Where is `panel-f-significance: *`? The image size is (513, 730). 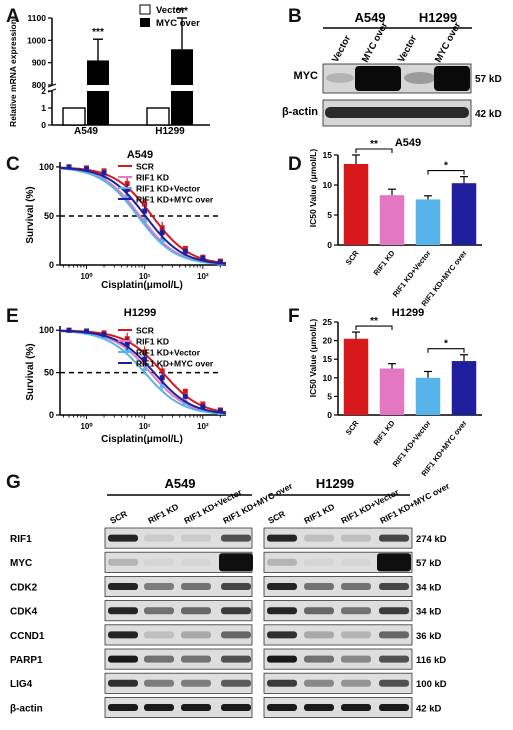 panel-f-significance: * is located at coordinates (446, 344).